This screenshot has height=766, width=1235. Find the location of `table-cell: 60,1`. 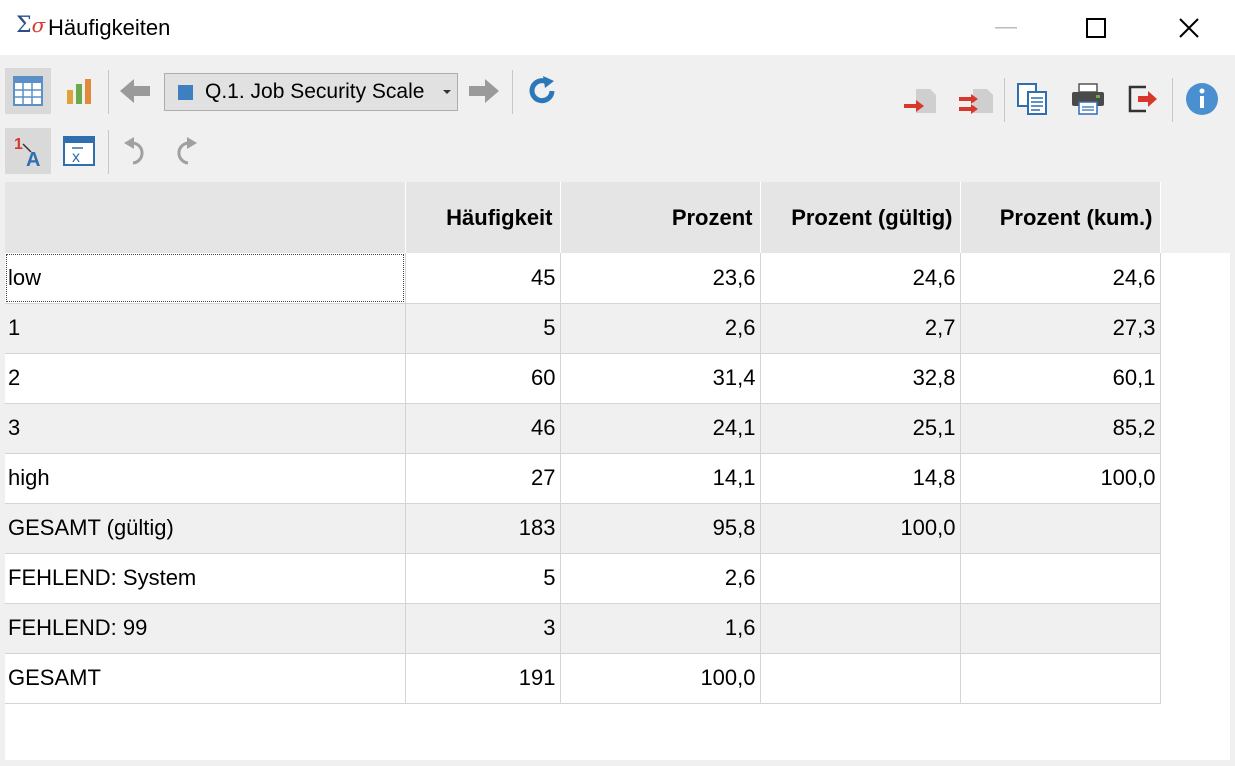

table-cell: 60,1 is located at coordinates (1060, 378).